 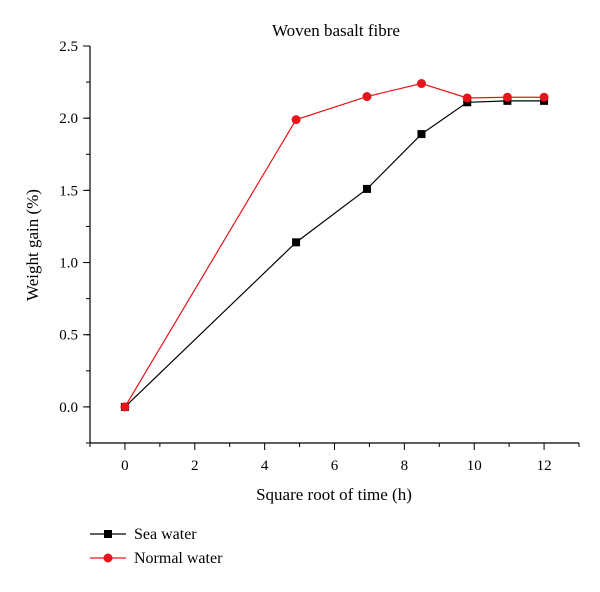 I want to click on y-tick-label: 2.0, so click(x=68, y=119).